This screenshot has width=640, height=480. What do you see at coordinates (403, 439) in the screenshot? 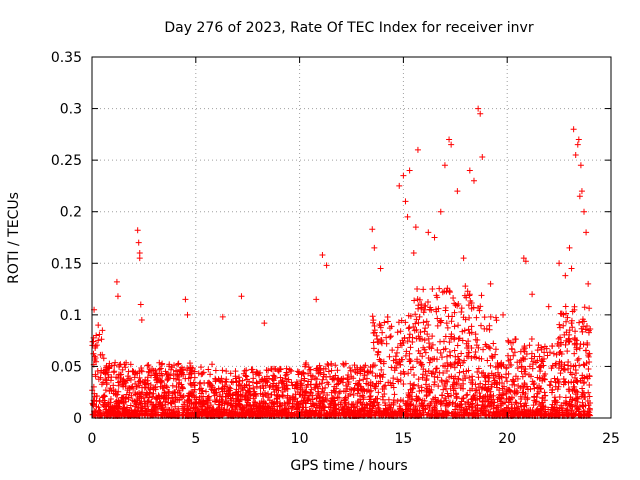
I see `x-tick-label: 15` at bounding box center [403, 439].